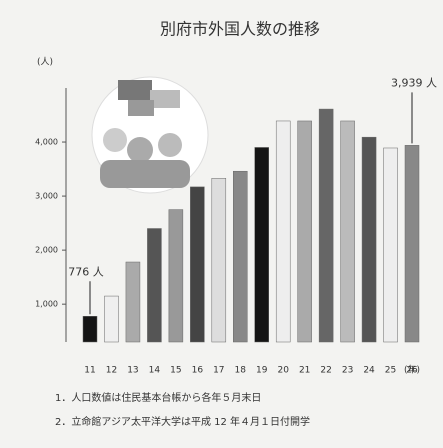 This screenshot has height=448, width=443. I want to click on x-tick-label: 20, so click(283, 371).